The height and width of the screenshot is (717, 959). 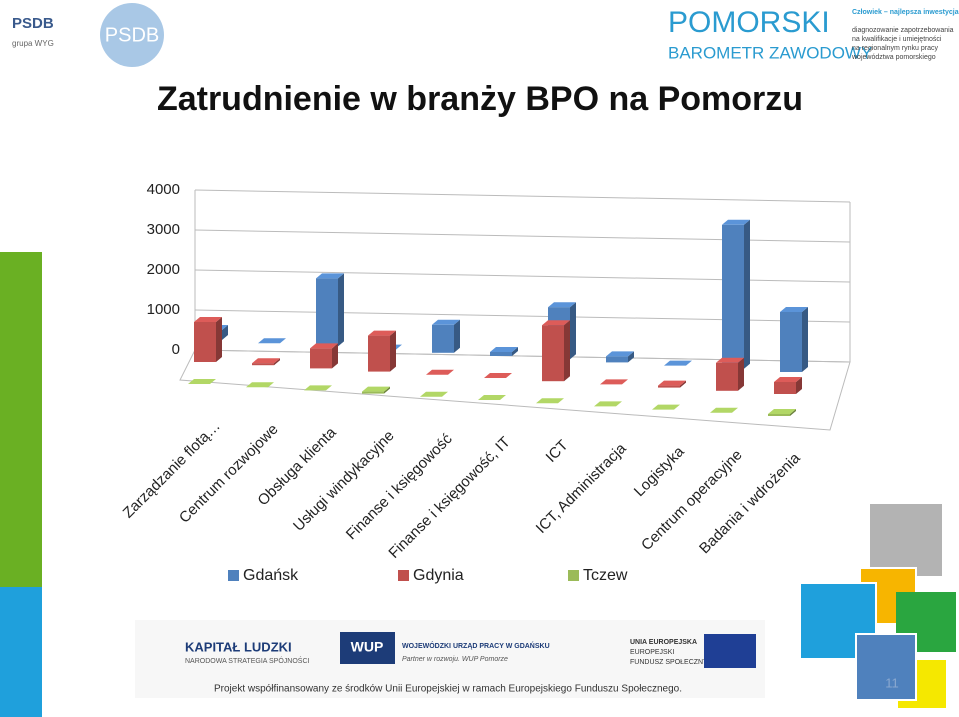 I want to click on eu-flag, so click(x=730, y=651).